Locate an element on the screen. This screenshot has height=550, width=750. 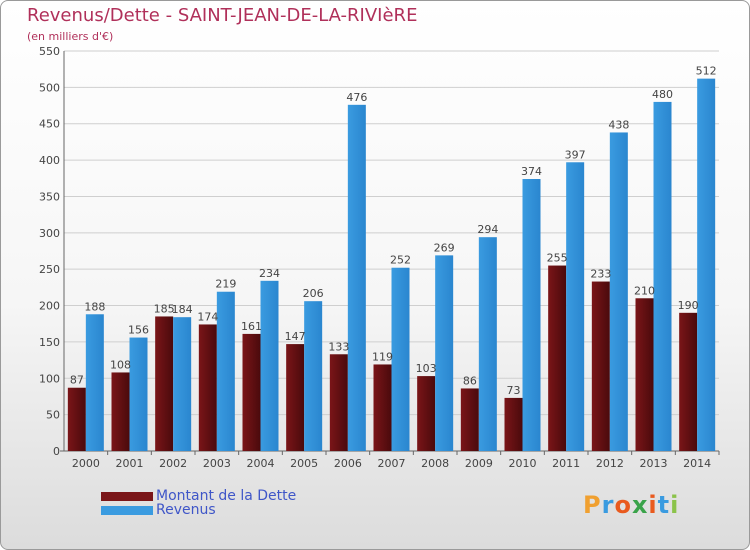
y-tick-label: 400 is located at coordinates (49, 160).